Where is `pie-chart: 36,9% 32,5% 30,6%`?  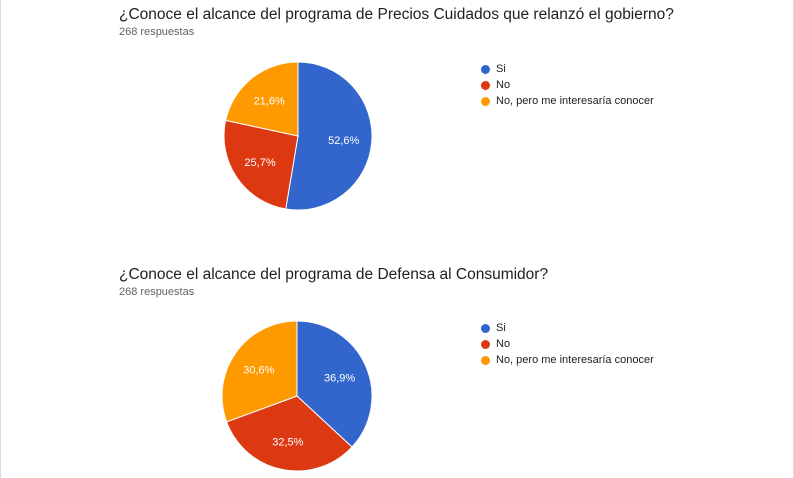 pie-chart: 36,9% 32,5% 30,6% is located at coordinates (297, 396).